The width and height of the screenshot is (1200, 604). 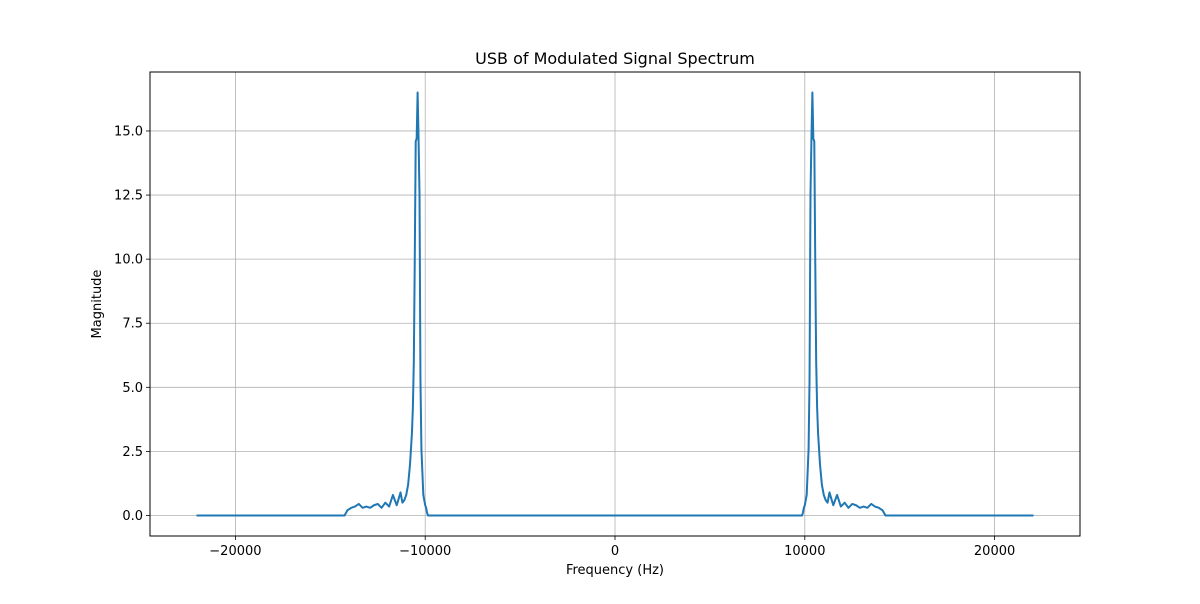 I want to click on y-tick-label: 7.5, so click(x=132, y=324).